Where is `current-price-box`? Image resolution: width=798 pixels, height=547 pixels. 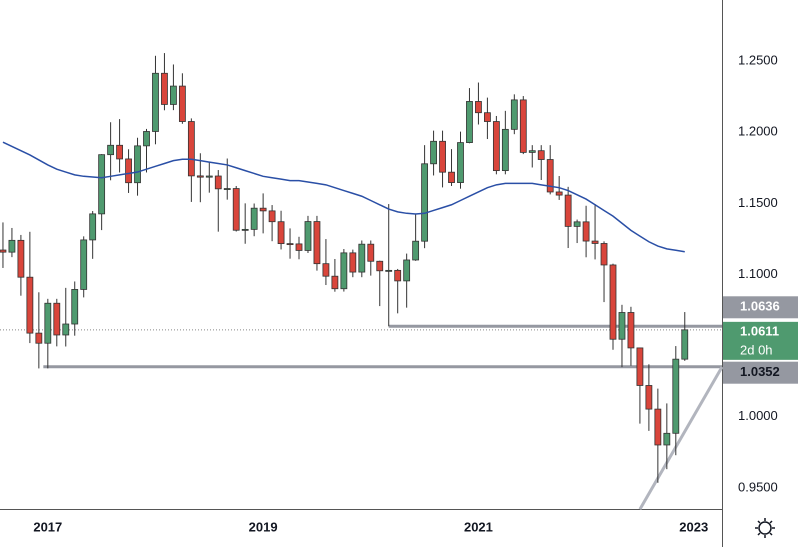
current-price-box is located at coordinates (760, 340).